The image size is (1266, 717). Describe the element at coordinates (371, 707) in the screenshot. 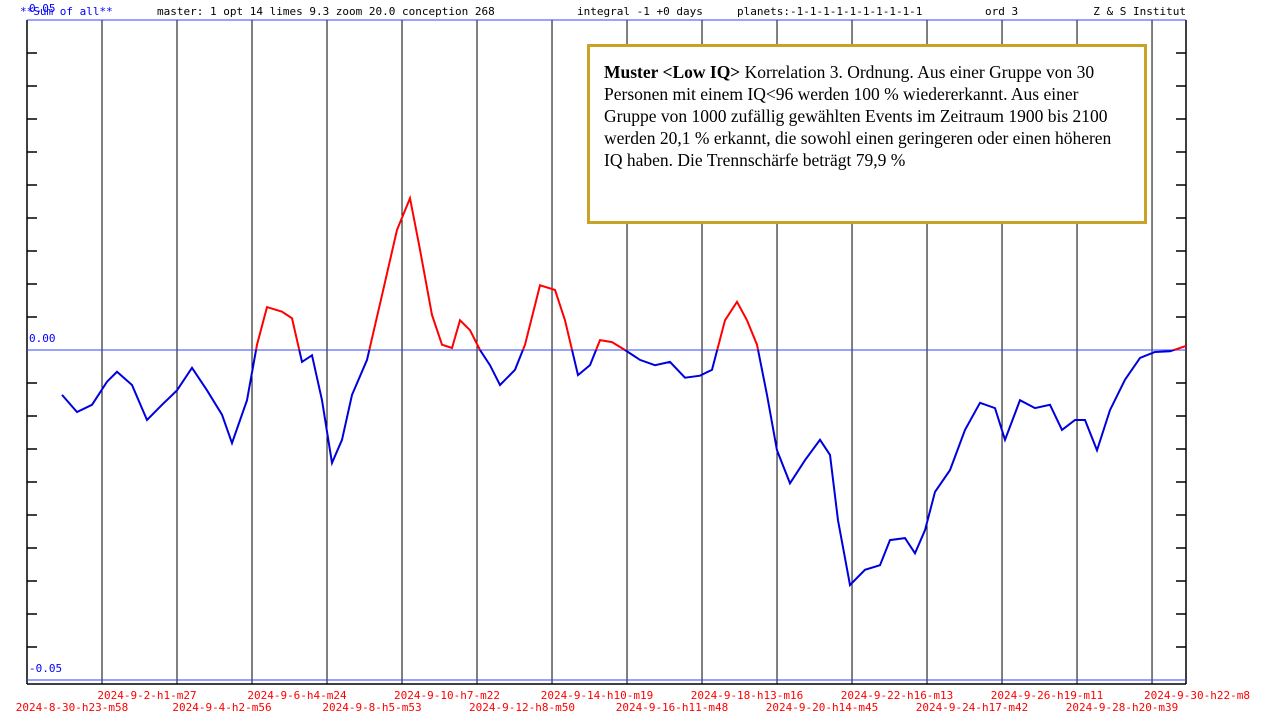

I see `x-tick-label: 2024-9-8-h5-m53` at that location.